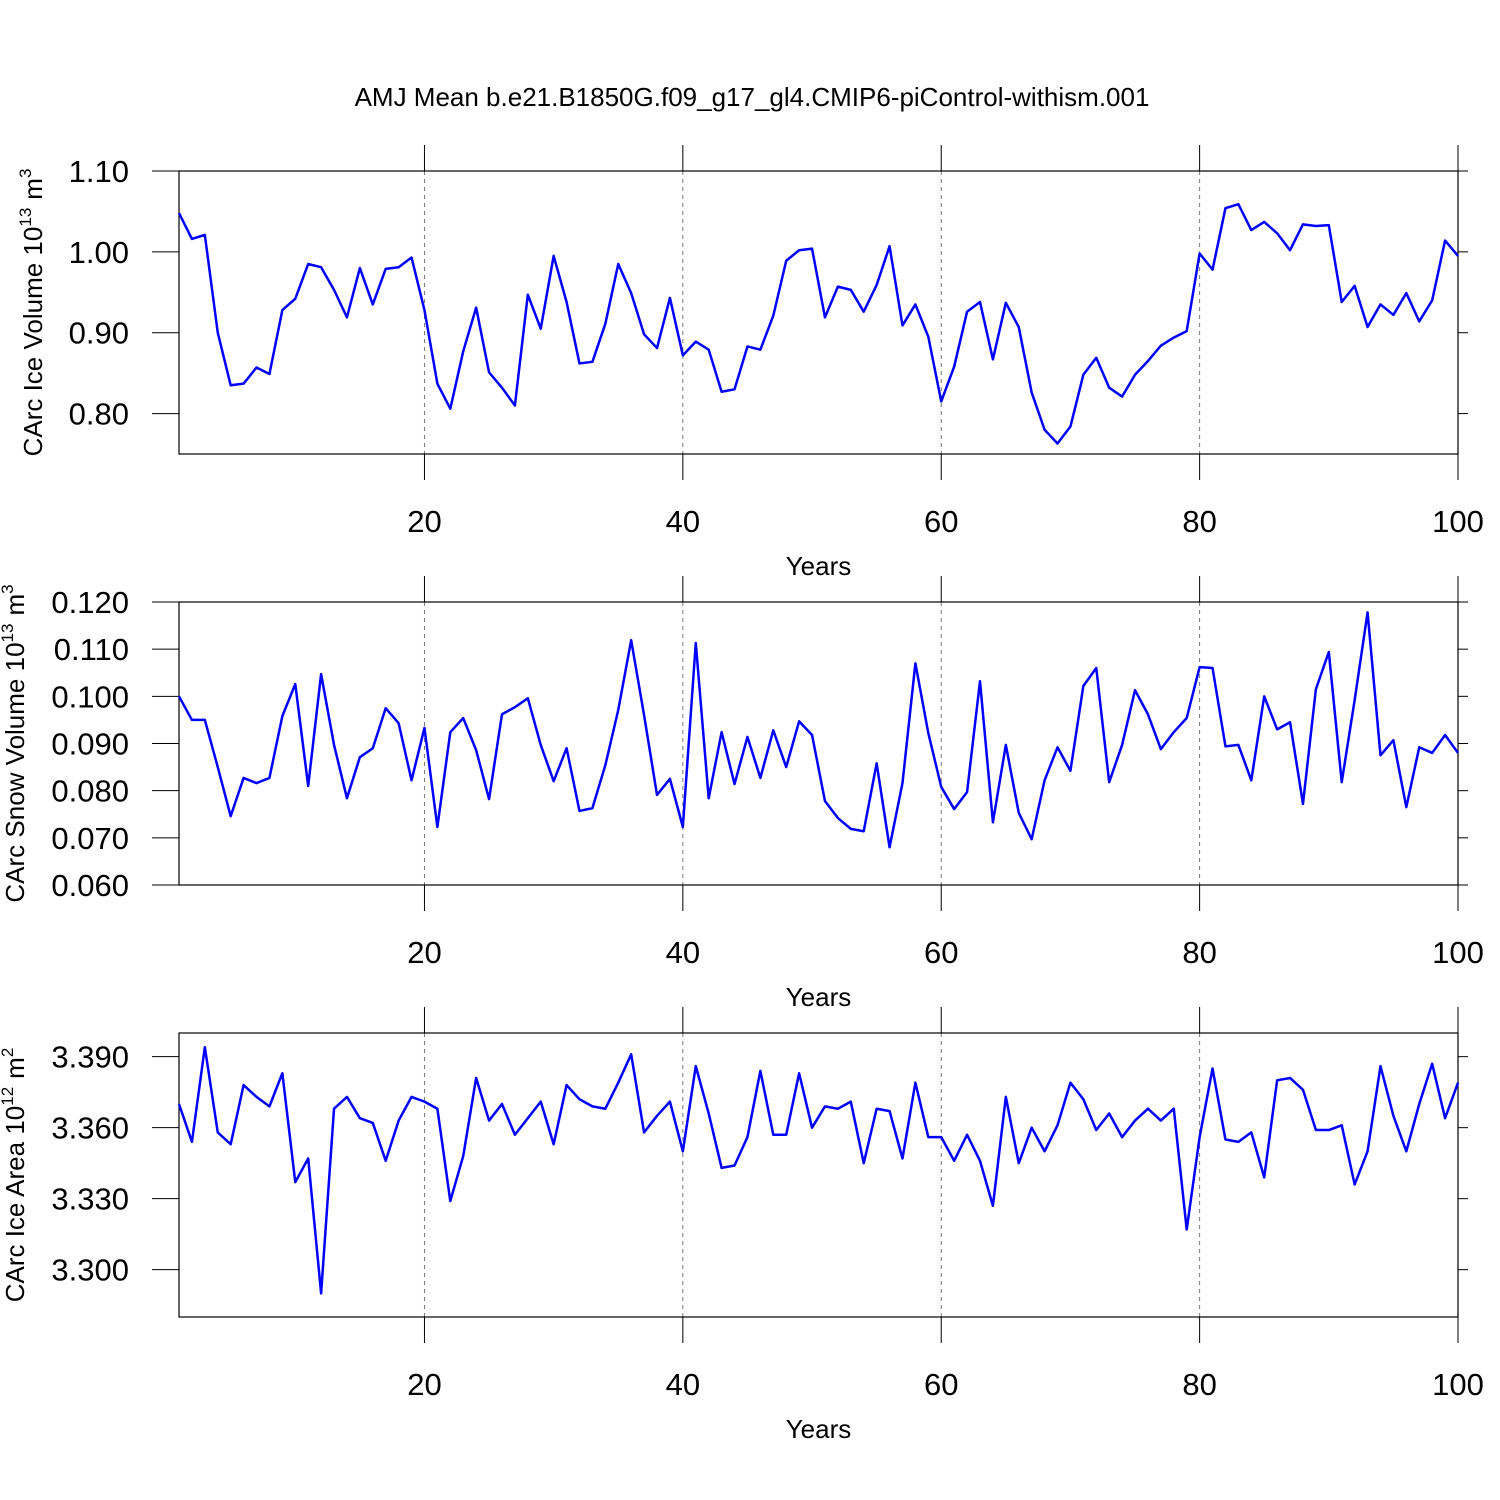  What do you see at coordinates (15, 1204) in the screenshot?
I see `y-axis-label-text: CArc Ice Area 10` at bounding box center [15, 1204].